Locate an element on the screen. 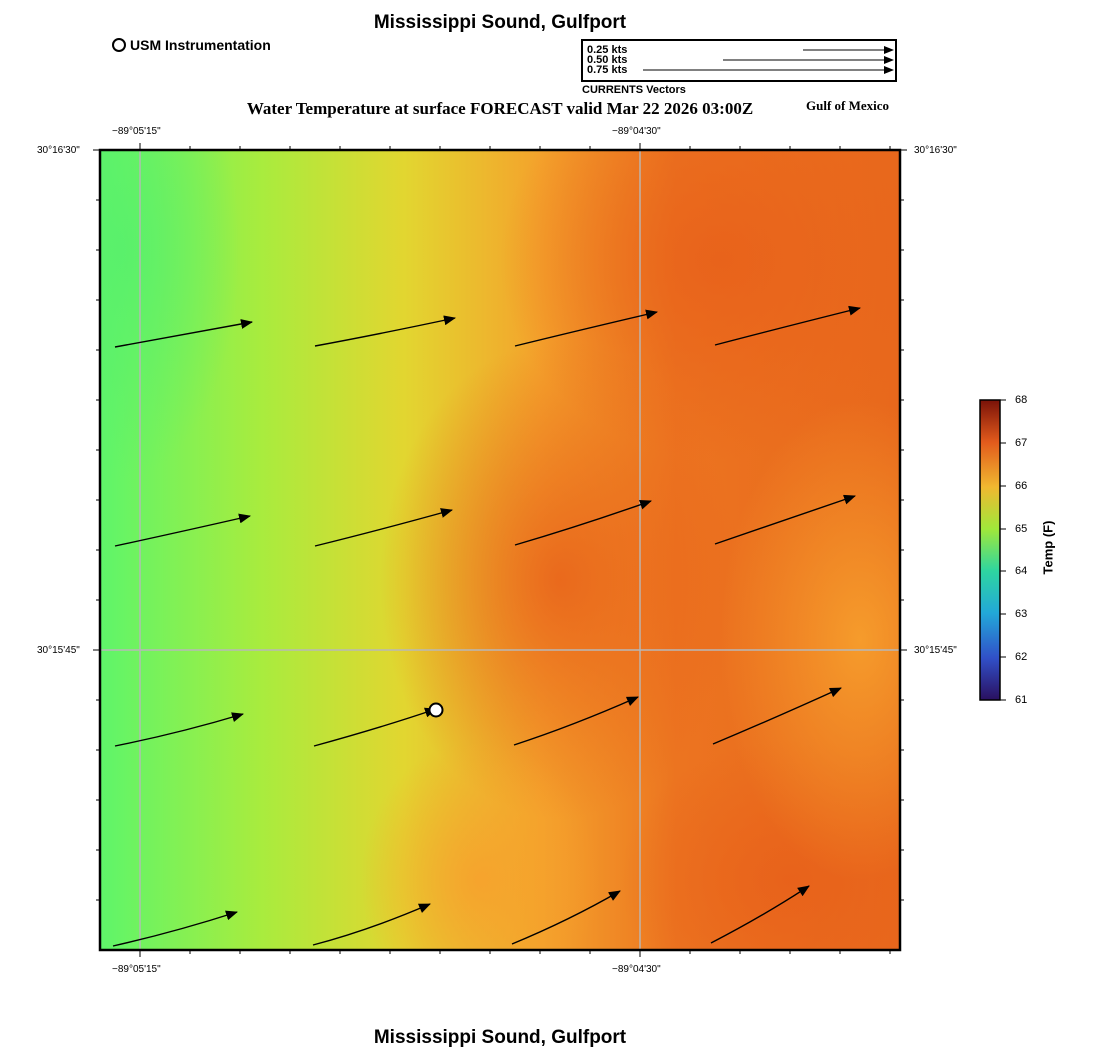 This screenshot has height=1050, width=1100. colorbar-tick-label: 66 is located at coordinates (1021, 486).